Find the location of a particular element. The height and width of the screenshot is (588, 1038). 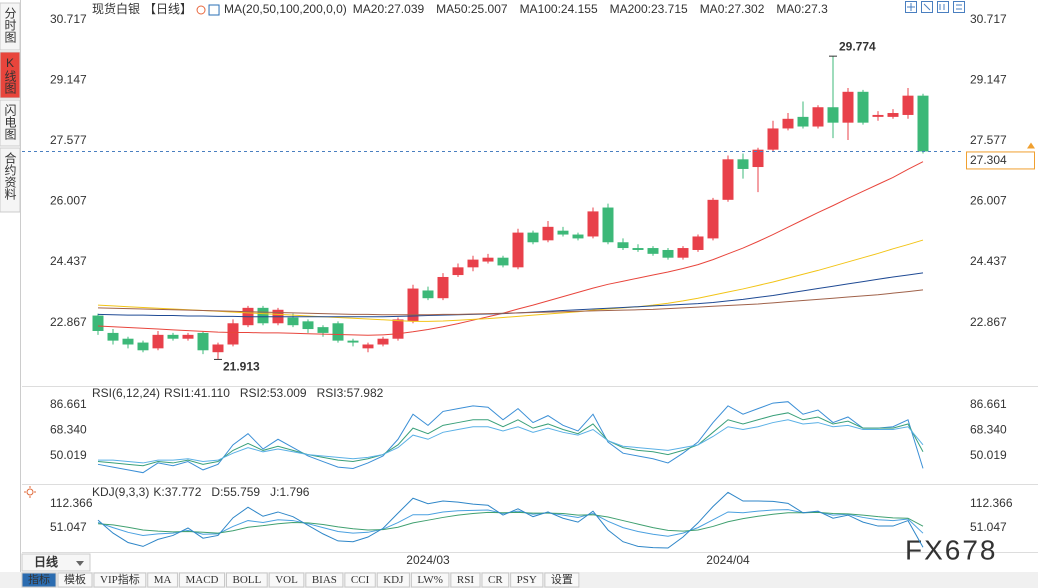

toolbar-label: CR is located at coordinates (495, 580).